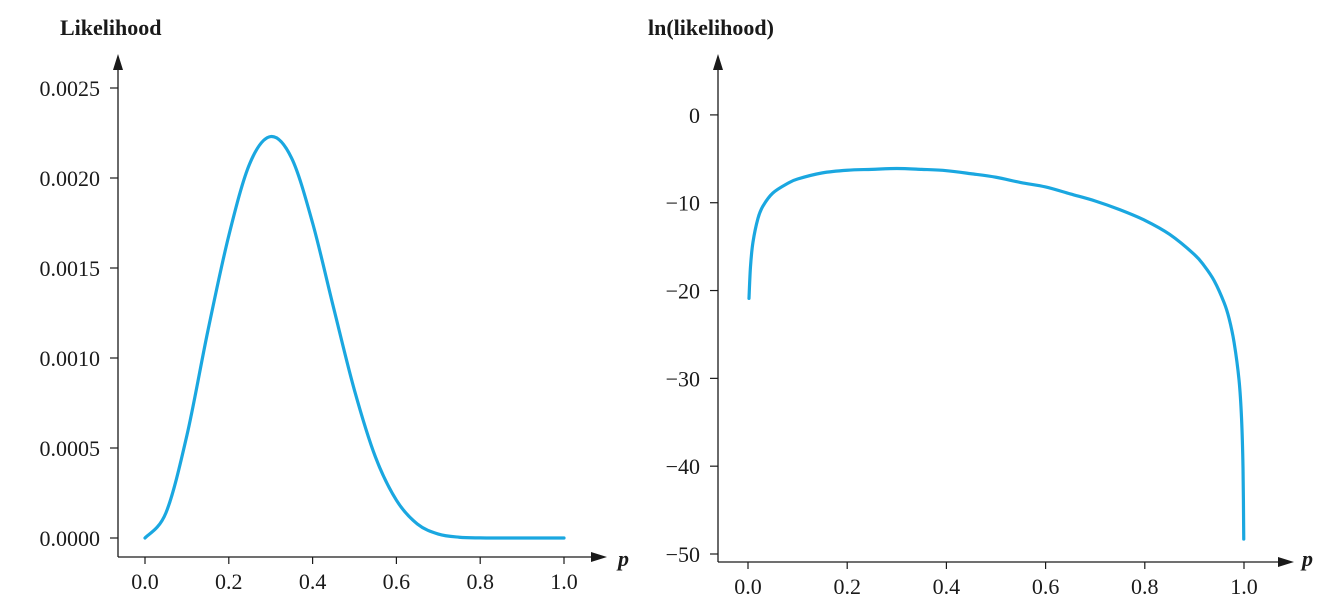 Image resolution: width=1329 pixels, height=615 pixels. I want to click on likelihood-y-tick-label: 0.0025, so click(70, 88).